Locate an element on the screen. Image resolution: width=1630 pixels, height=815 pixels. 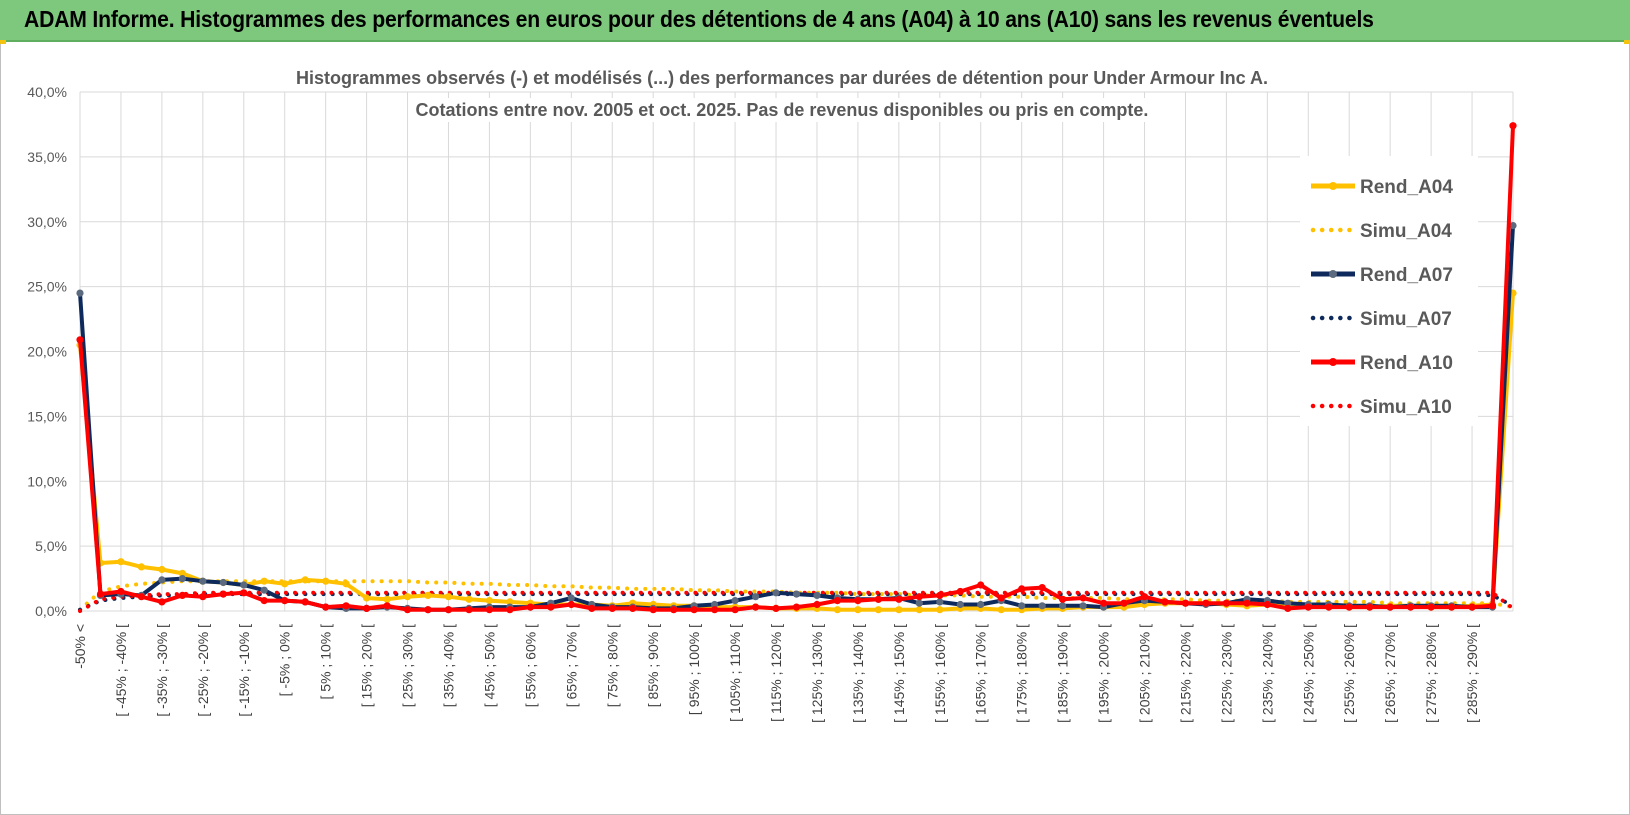
y-tick-label: 40,0% is located at coordinates (47, 92).